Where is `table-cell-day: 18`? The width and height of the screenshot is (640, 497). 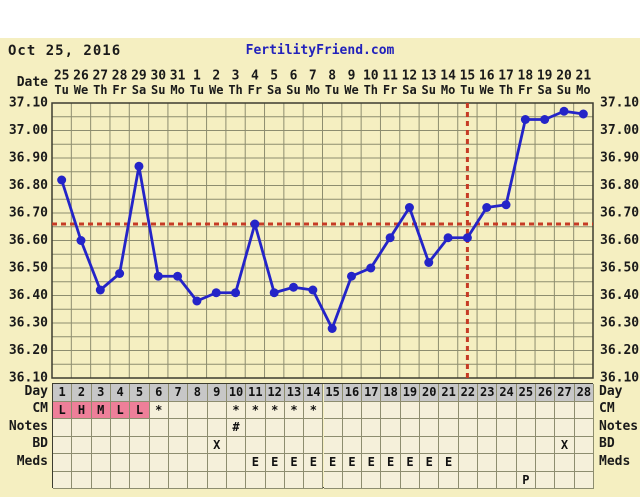 table-cell-day: 18 is located at coordinates (391, 393).